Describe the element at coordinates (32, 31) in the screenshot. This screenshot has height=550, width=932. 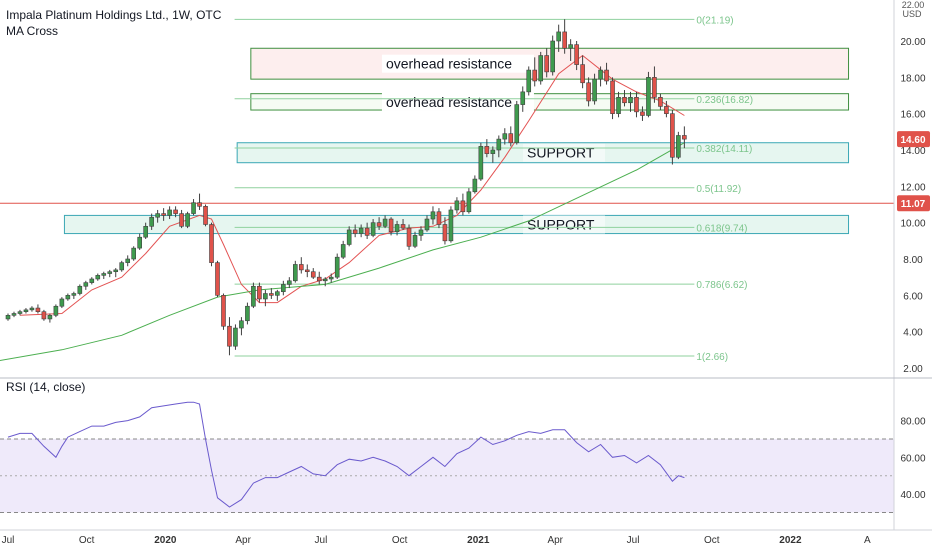
I see `indicator-label: MA Cross` at that location.